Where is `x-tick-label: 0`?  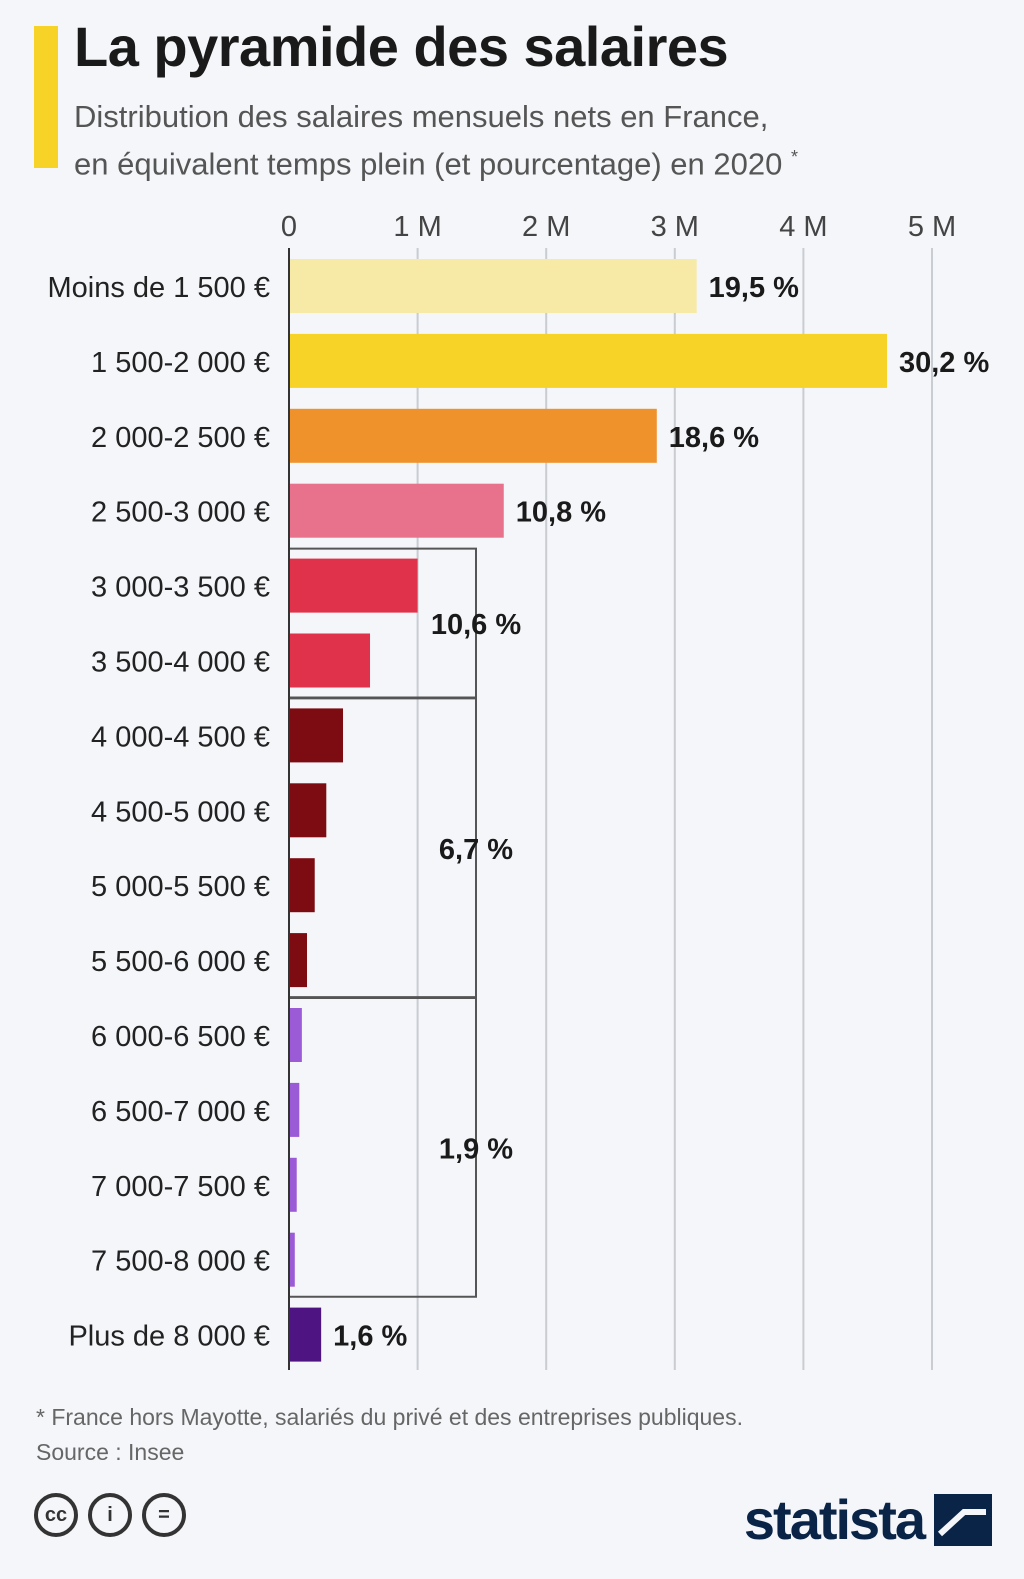
x-tick-label: 0 is located at coordinates (289, 227).